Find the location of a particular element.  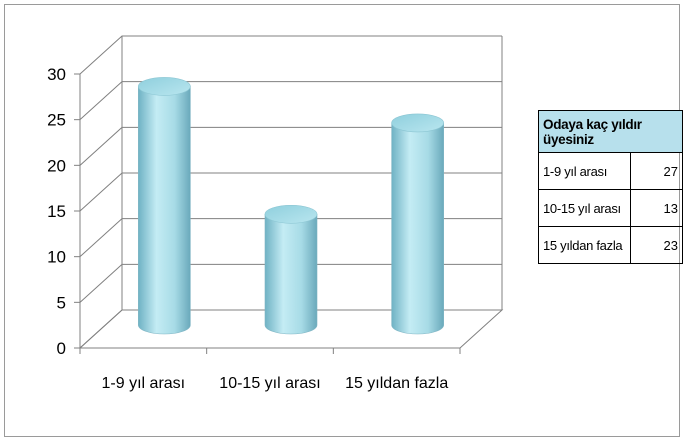

y-tick-label: 10 is located at coordinates (56, 257).